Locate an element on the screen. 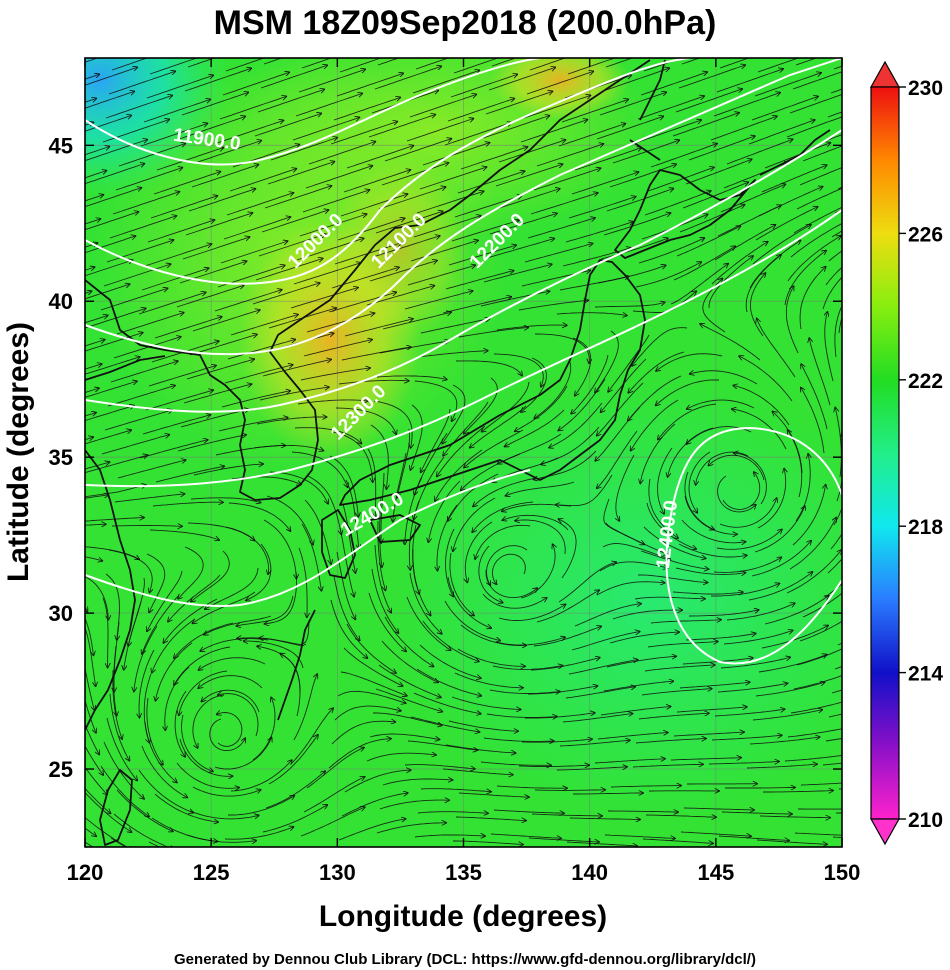 The width and height of the screenshot is (950, 970). colorbar-tick-label: 226 is located at coordinates (925, 234).